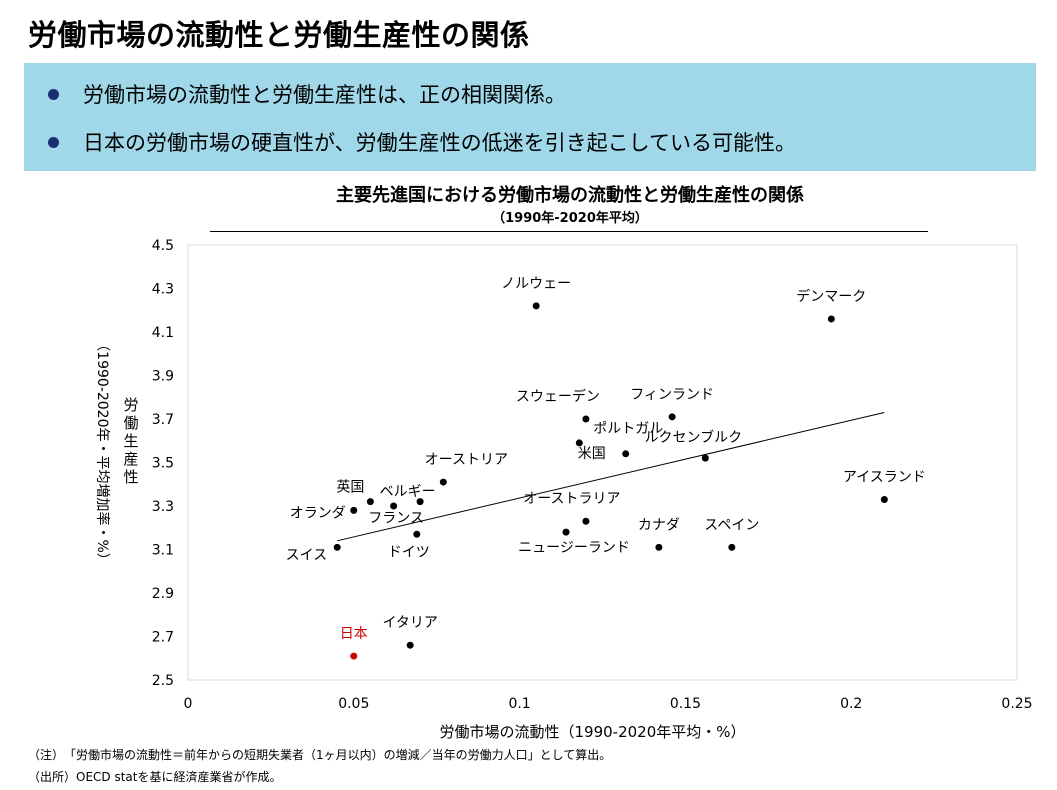 The width and height of the screenshot is (1057, 790). I want to click on data-point-label: ベルギー, so click(408, 492).